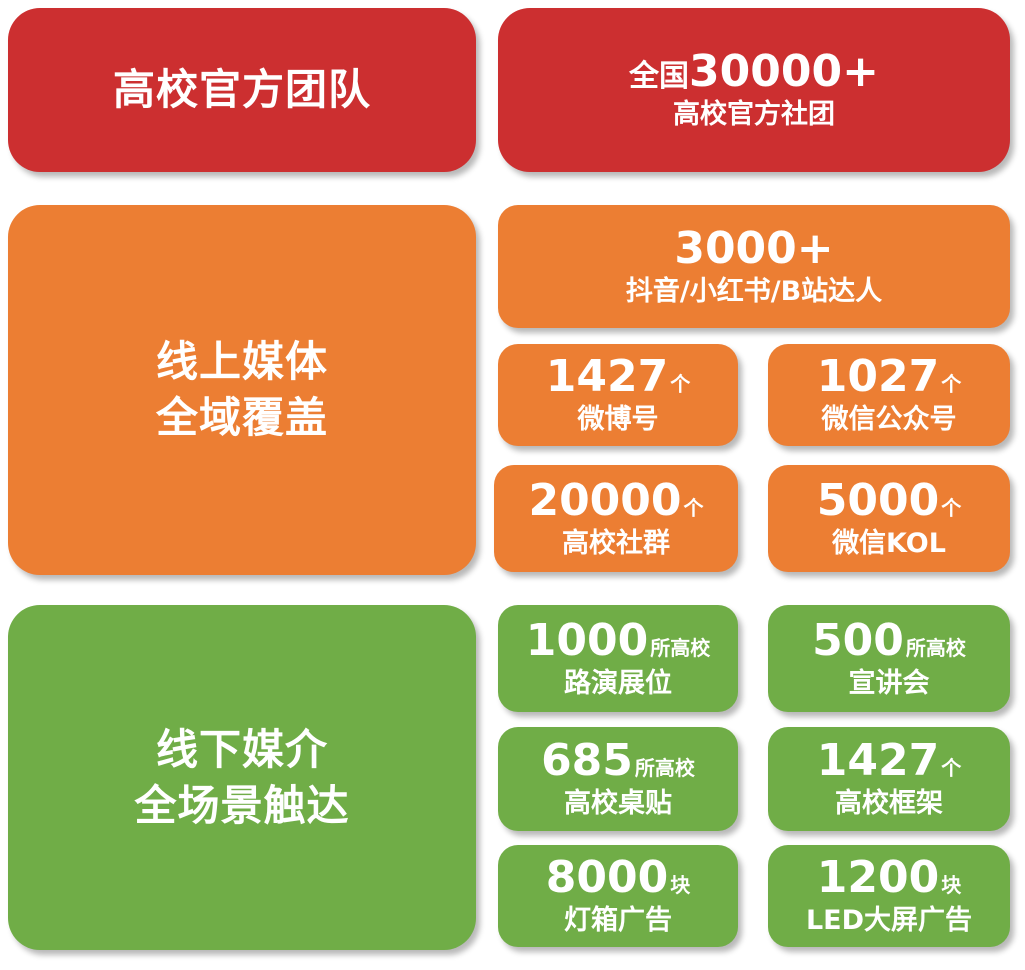 The width and height of the screenshot is (1025, 970). What do you see at coordinates (587, 640) in the screenshot?
I see `stat-number: 1000` at bounding box center [587, 640].